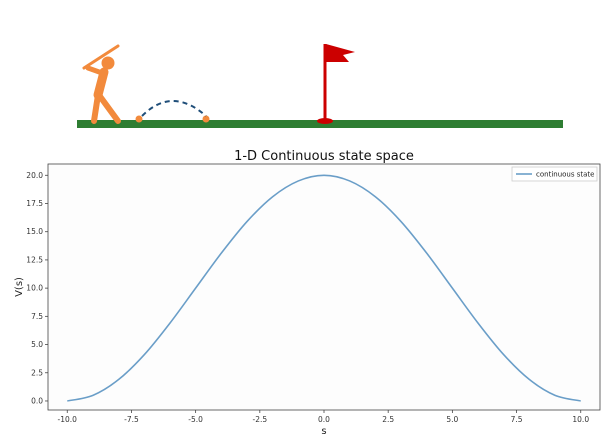 The image size is (616, 441). Describe the element at coordinates (323, 431) in the screenshot. I see `x-axis-label: s` at that location.